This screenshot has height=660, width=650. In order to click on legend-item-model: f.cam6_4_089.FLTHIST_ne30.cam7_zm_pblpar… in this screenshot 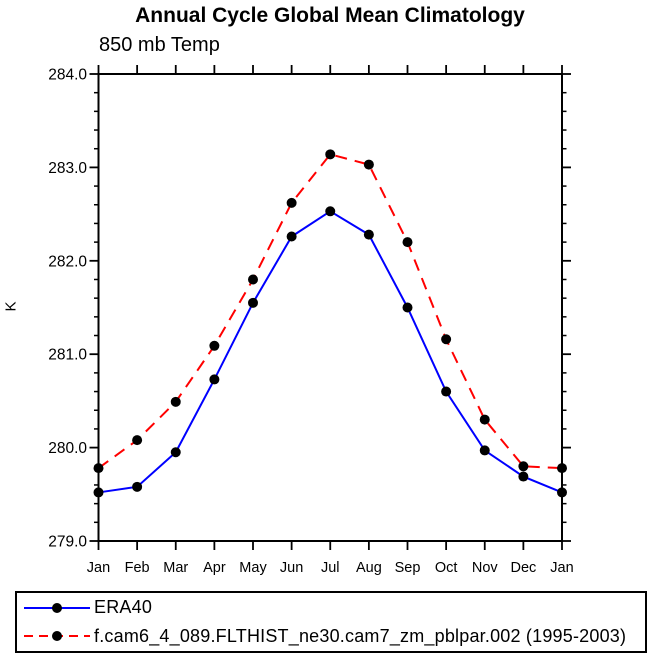, I will do `click(331, 636)`.